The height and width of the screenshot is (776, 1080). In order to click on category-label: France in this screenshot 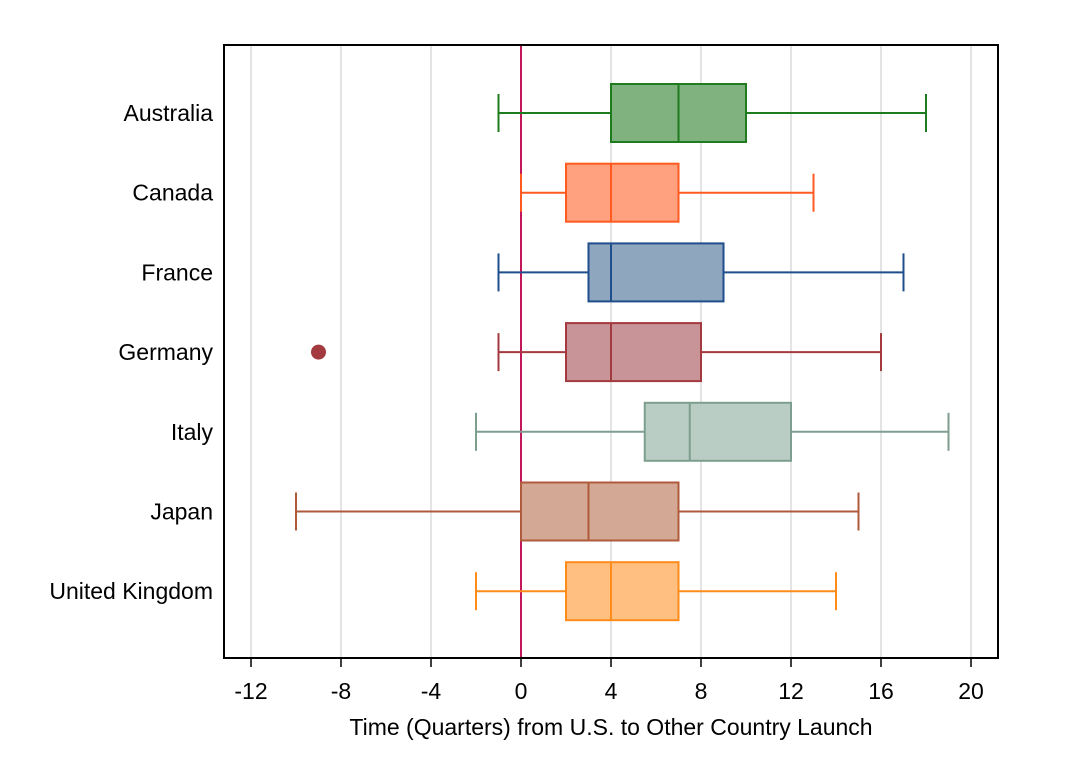, I will do `click(177, 272)`.